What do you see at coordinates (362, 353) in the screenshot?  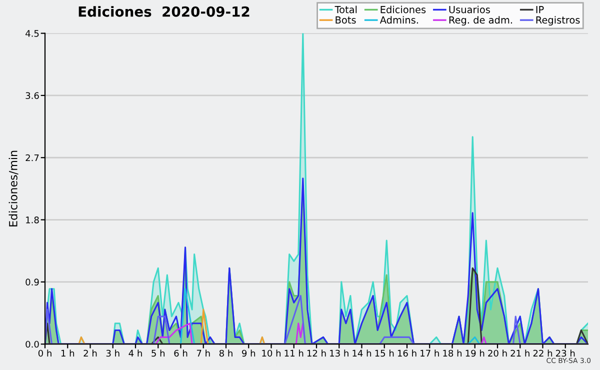 I see `x-tick-label: 14 h` at bounding box center [362, 353].